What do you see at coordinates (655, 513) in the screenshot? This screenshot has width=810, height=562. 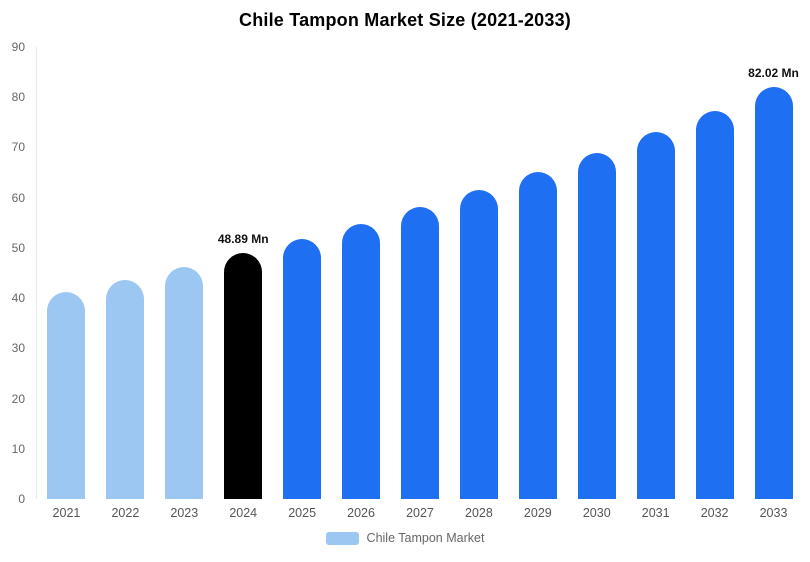 I see `x-tick-label: 2031` at bounding box center [655, 513].